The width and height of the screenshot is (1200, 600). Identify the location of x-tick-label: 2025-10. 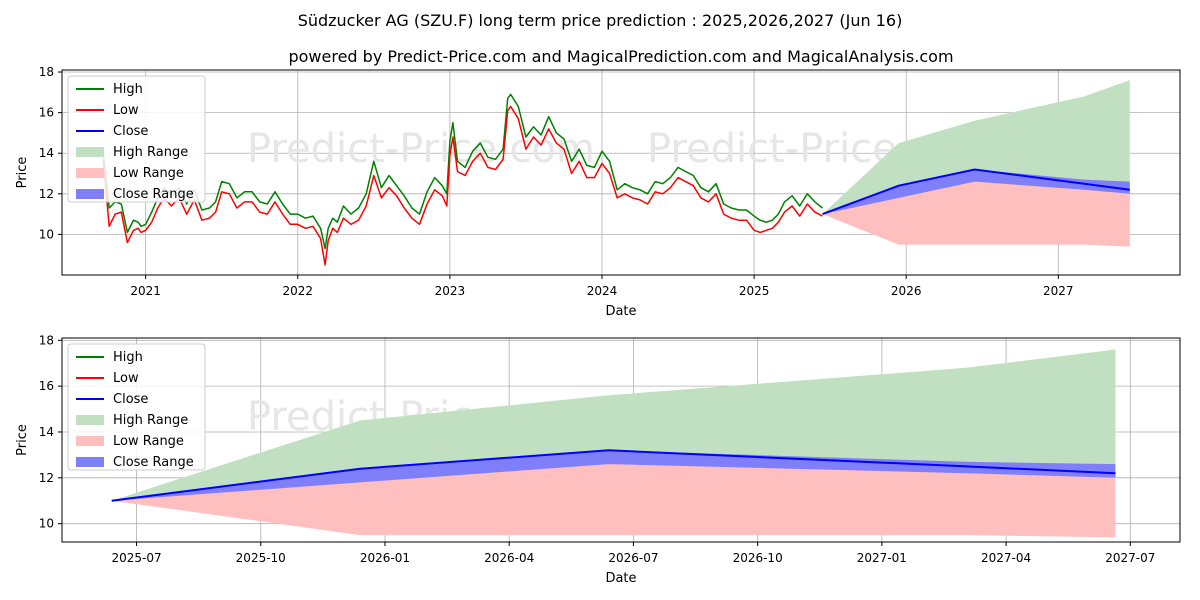
(261, 558).